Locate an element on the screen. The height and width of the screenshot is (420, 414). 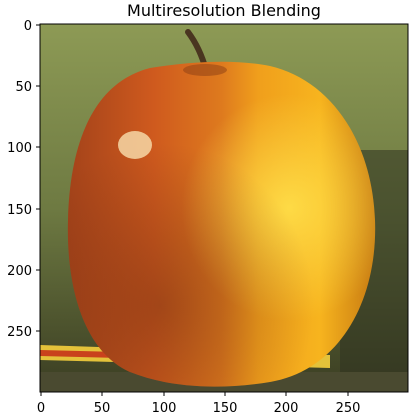
highlight is located at coordinates (135, 145).